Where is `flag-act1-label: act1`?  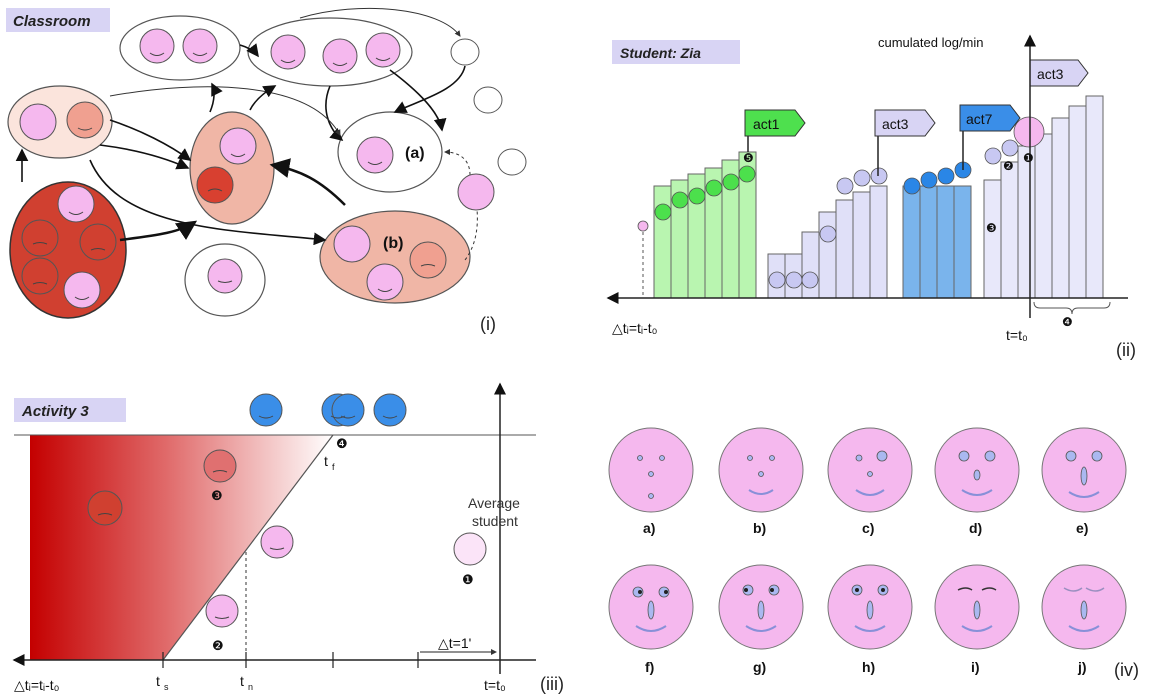 flag-act1-label: act1 is located at coordinates (766, 124).